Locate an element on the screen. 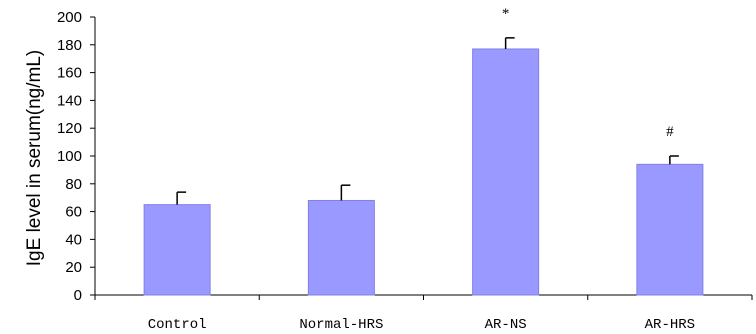 The height and width of the screenshot is (334, 756). x-tick-label: AR-HRS is located at coordinates (670, 325).